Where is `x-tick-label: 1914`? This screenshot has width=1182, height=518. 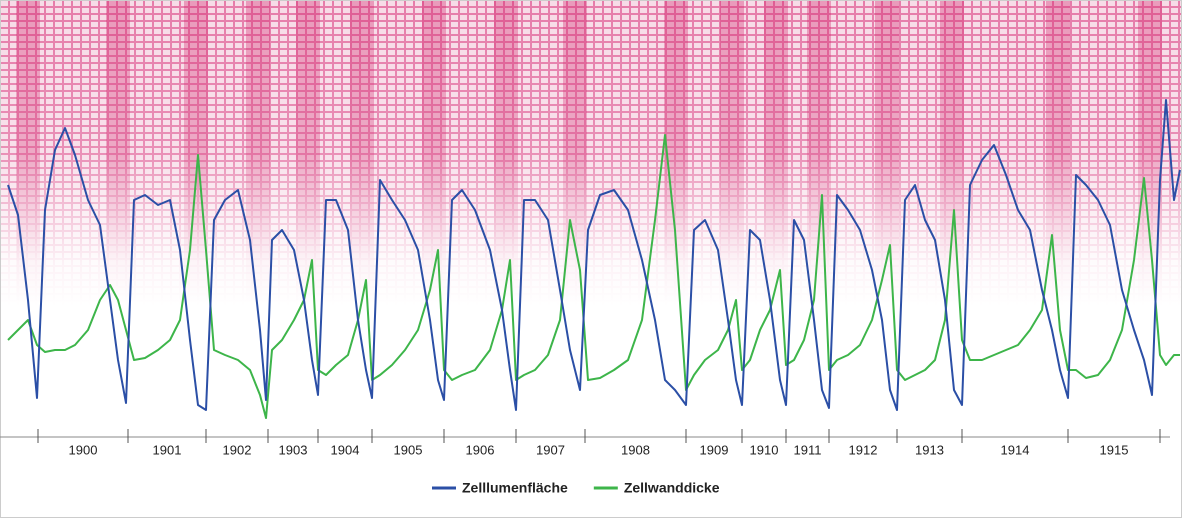
x-tick-label: 1914 is located at coordinates (1015, 449).